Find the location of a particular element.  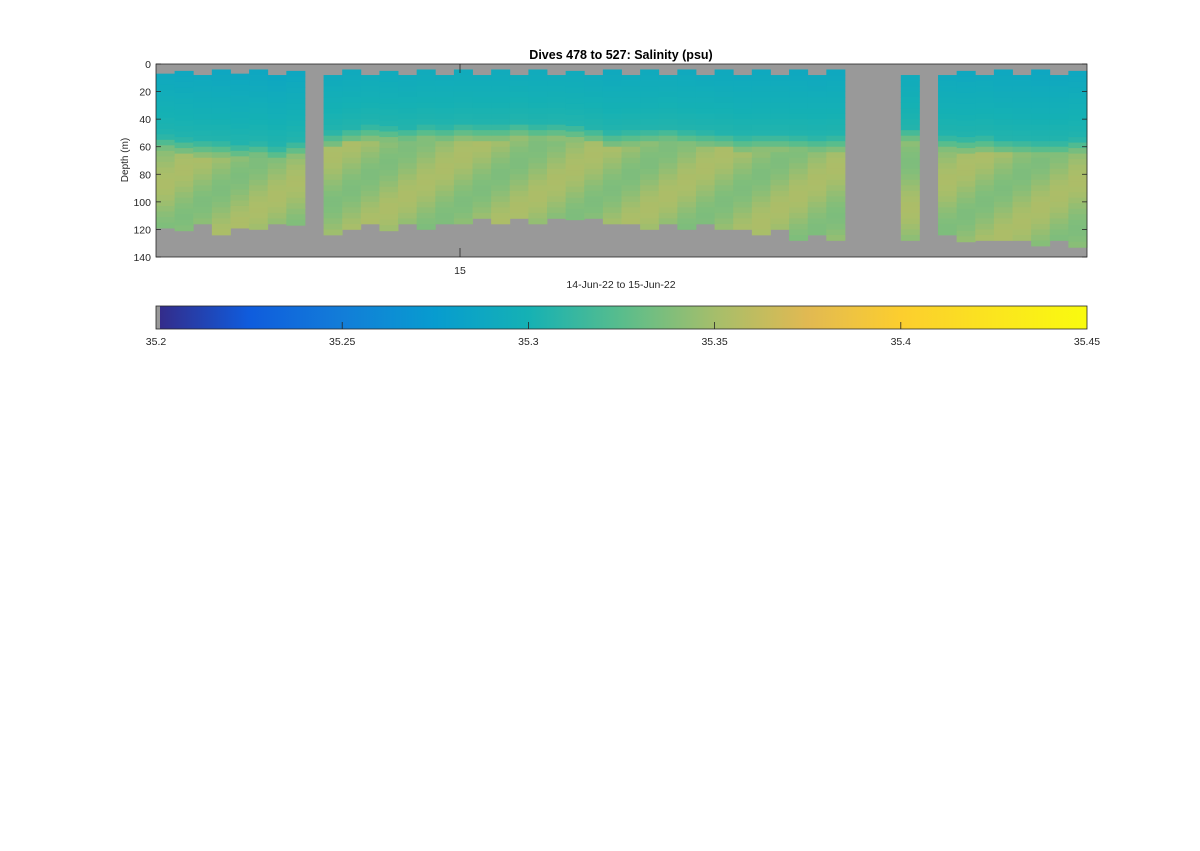

x-axis: 15 is located at coordinates (460, 170).